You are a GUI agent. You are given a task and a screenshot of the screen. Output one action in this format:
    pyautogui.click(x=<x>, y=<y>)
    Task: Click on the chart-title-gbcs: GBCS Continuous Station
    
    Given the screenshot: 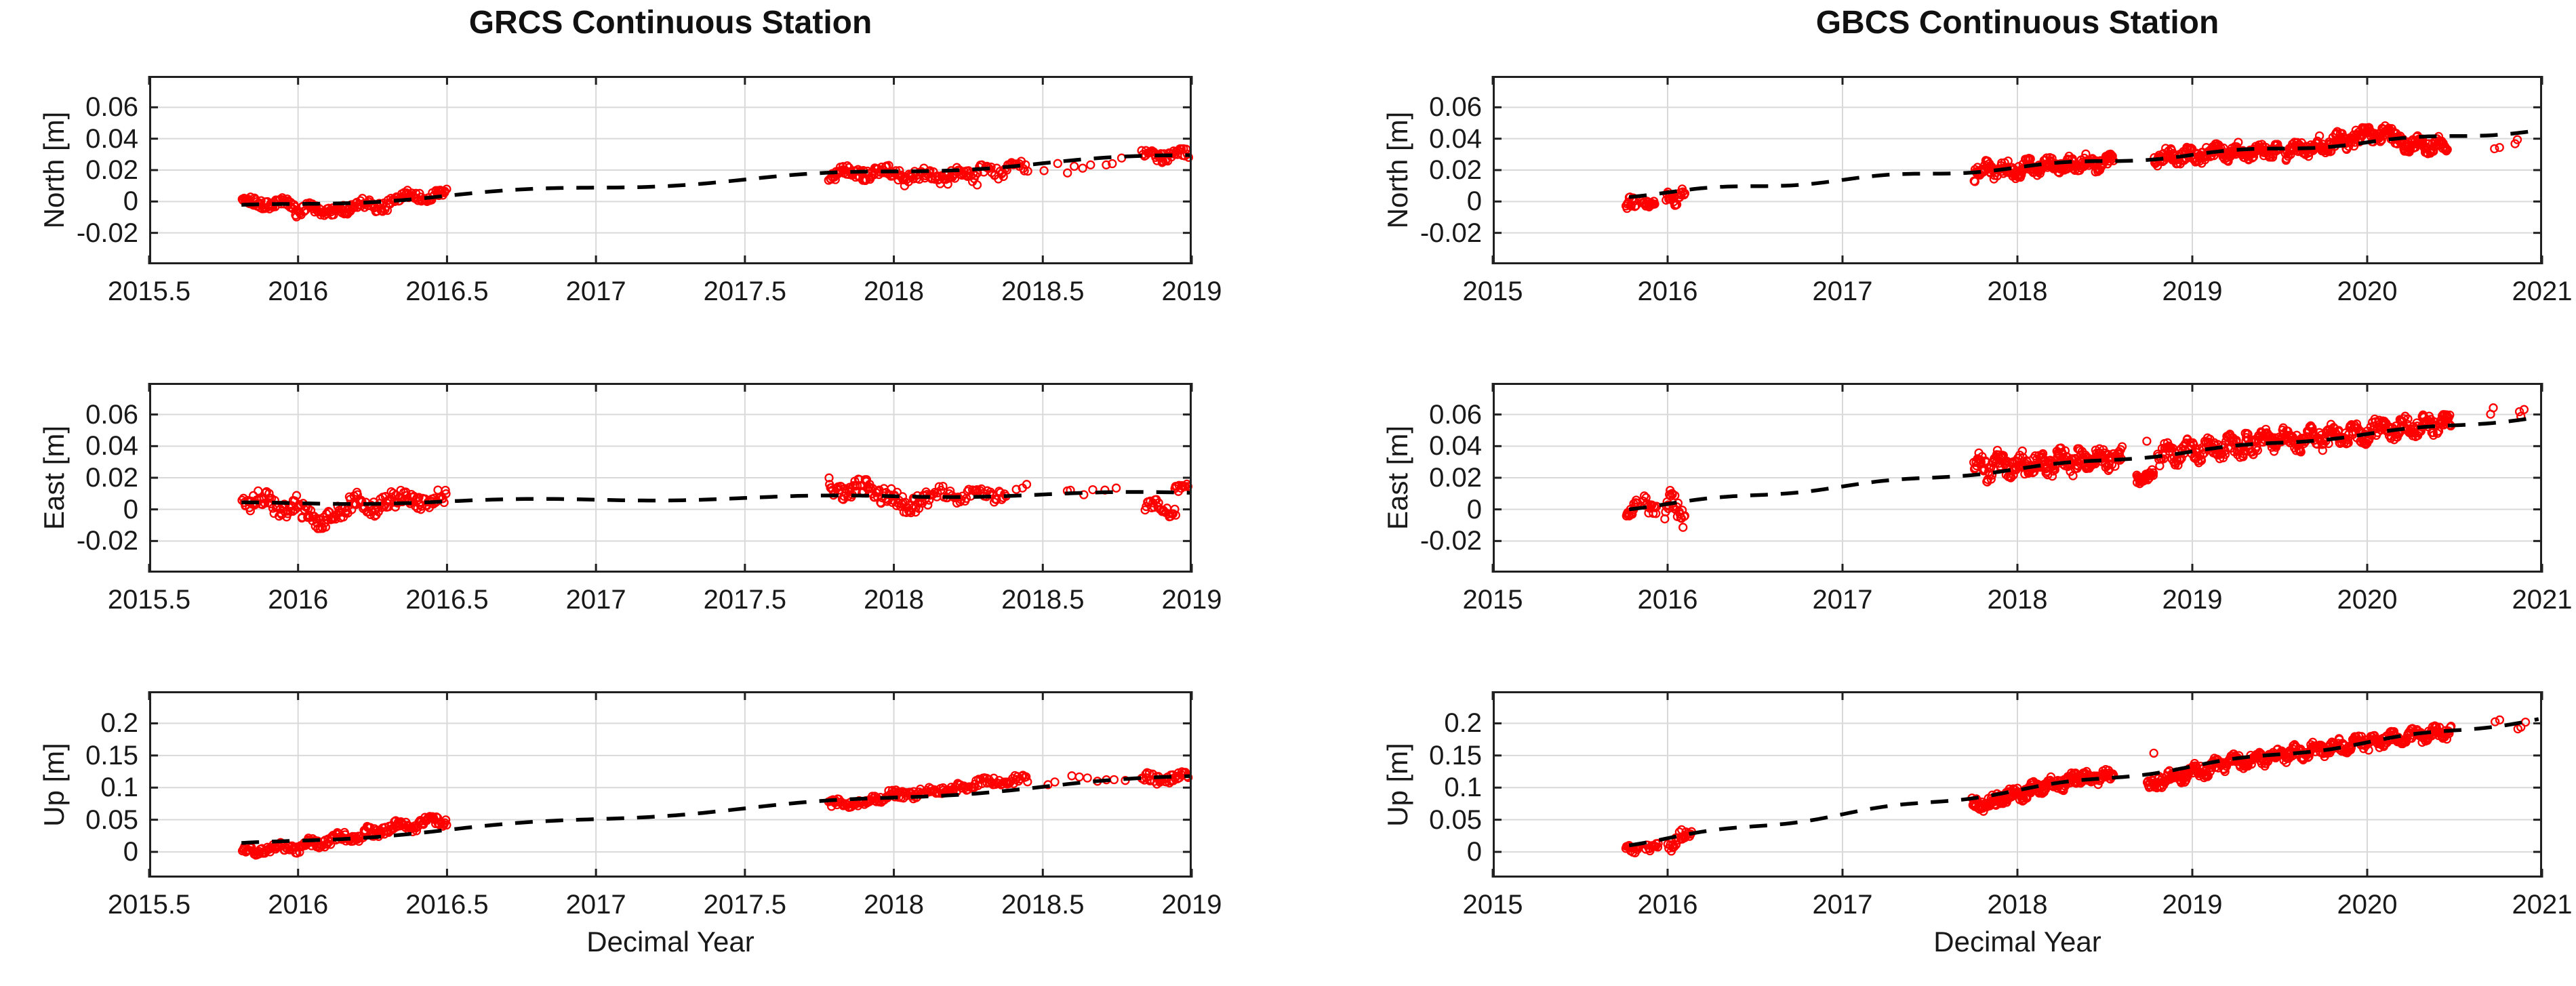 What is the action you would take?
    pyautogui.click(x=2017, y=23)
    